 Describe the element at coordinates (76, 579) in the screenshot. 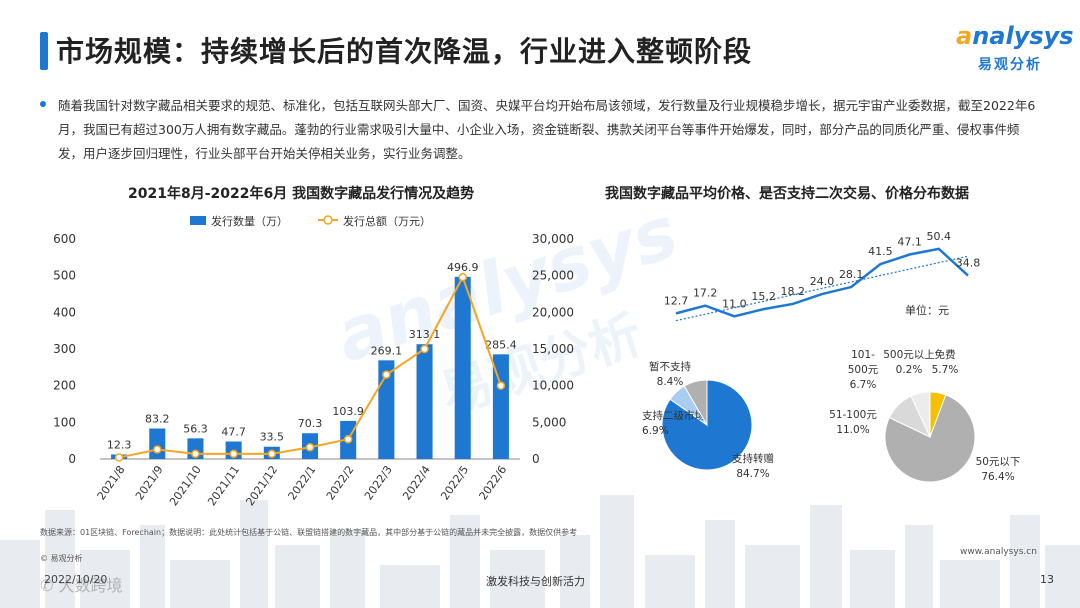

I see `report-date: 2022/10/20` at that location.